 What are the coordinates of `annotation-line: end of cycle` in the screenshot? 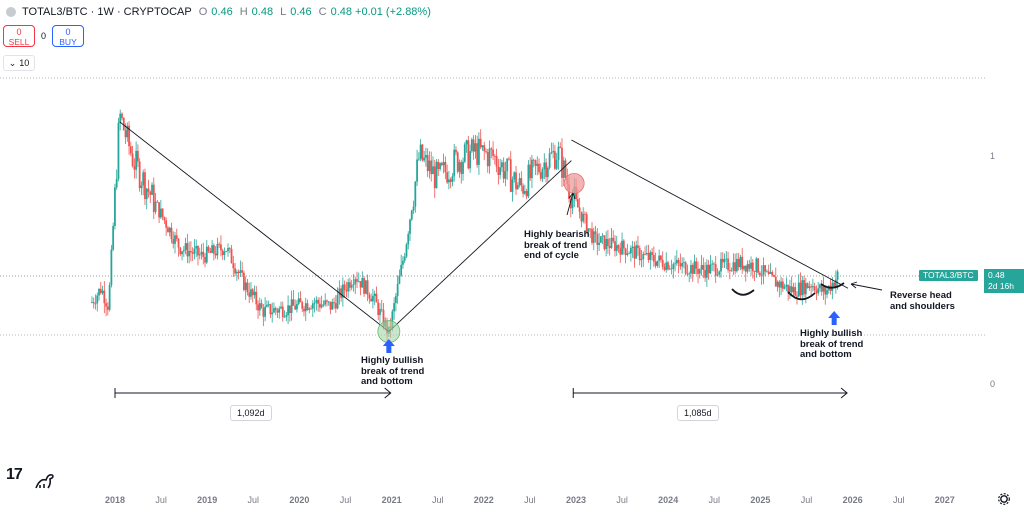 It's located at (551, 255).